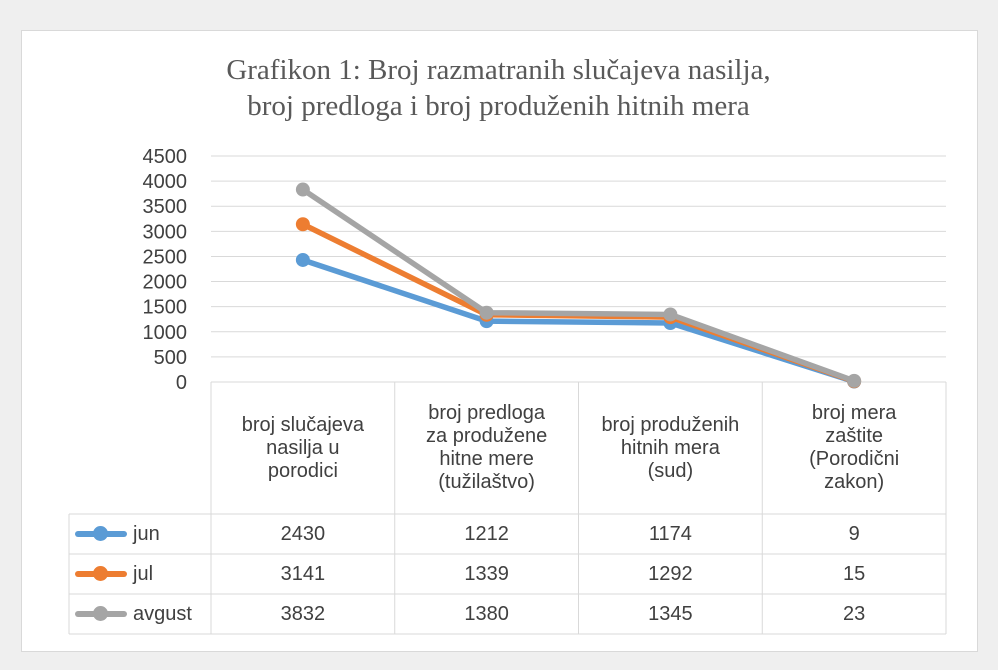  Describe the element at coordinates (578, 321) in the screenshot. I see `series-line-jun` at that location.